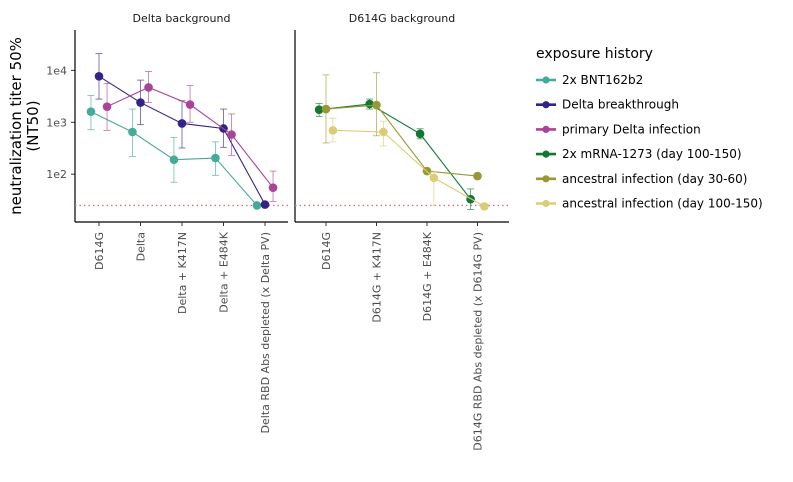 The width and height of the screenshot is (793, 482). Describe the element at coordinates (265, 332) in the screenshot. I see `x-tick-label-0-4: Delta RBD Abs depleted (x Delta PV)` at that location.